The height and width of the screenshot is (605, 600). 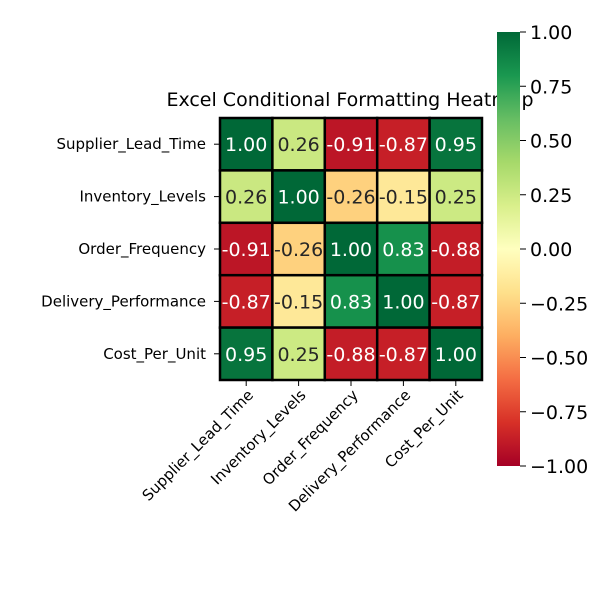 What do you see at coordinates (551, 196) in the screenshot?
I see `colorbar-tick-label: 0.25` at bounding box center [551, 196].